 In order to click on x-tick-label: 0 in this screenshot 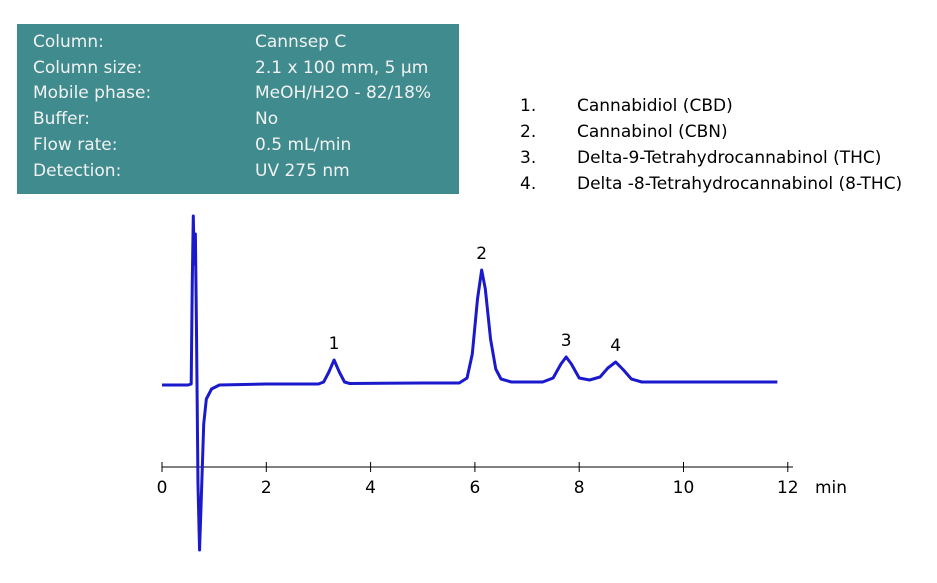, I will do `click(162, 488)`.